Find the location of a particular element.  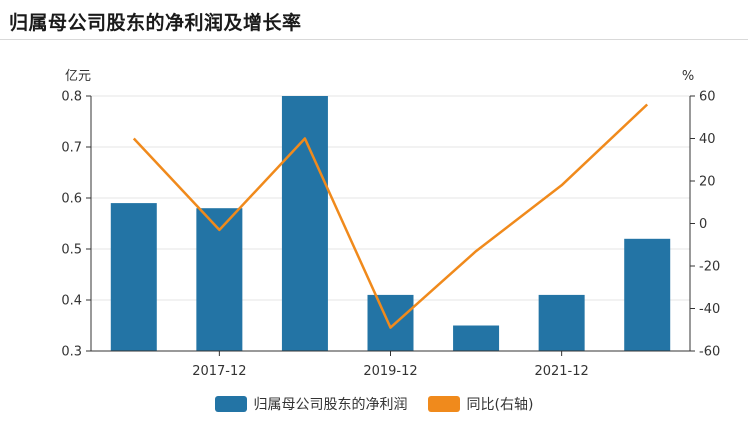

x-tick-label: 2017-12 is located at coordinates (219, 371).